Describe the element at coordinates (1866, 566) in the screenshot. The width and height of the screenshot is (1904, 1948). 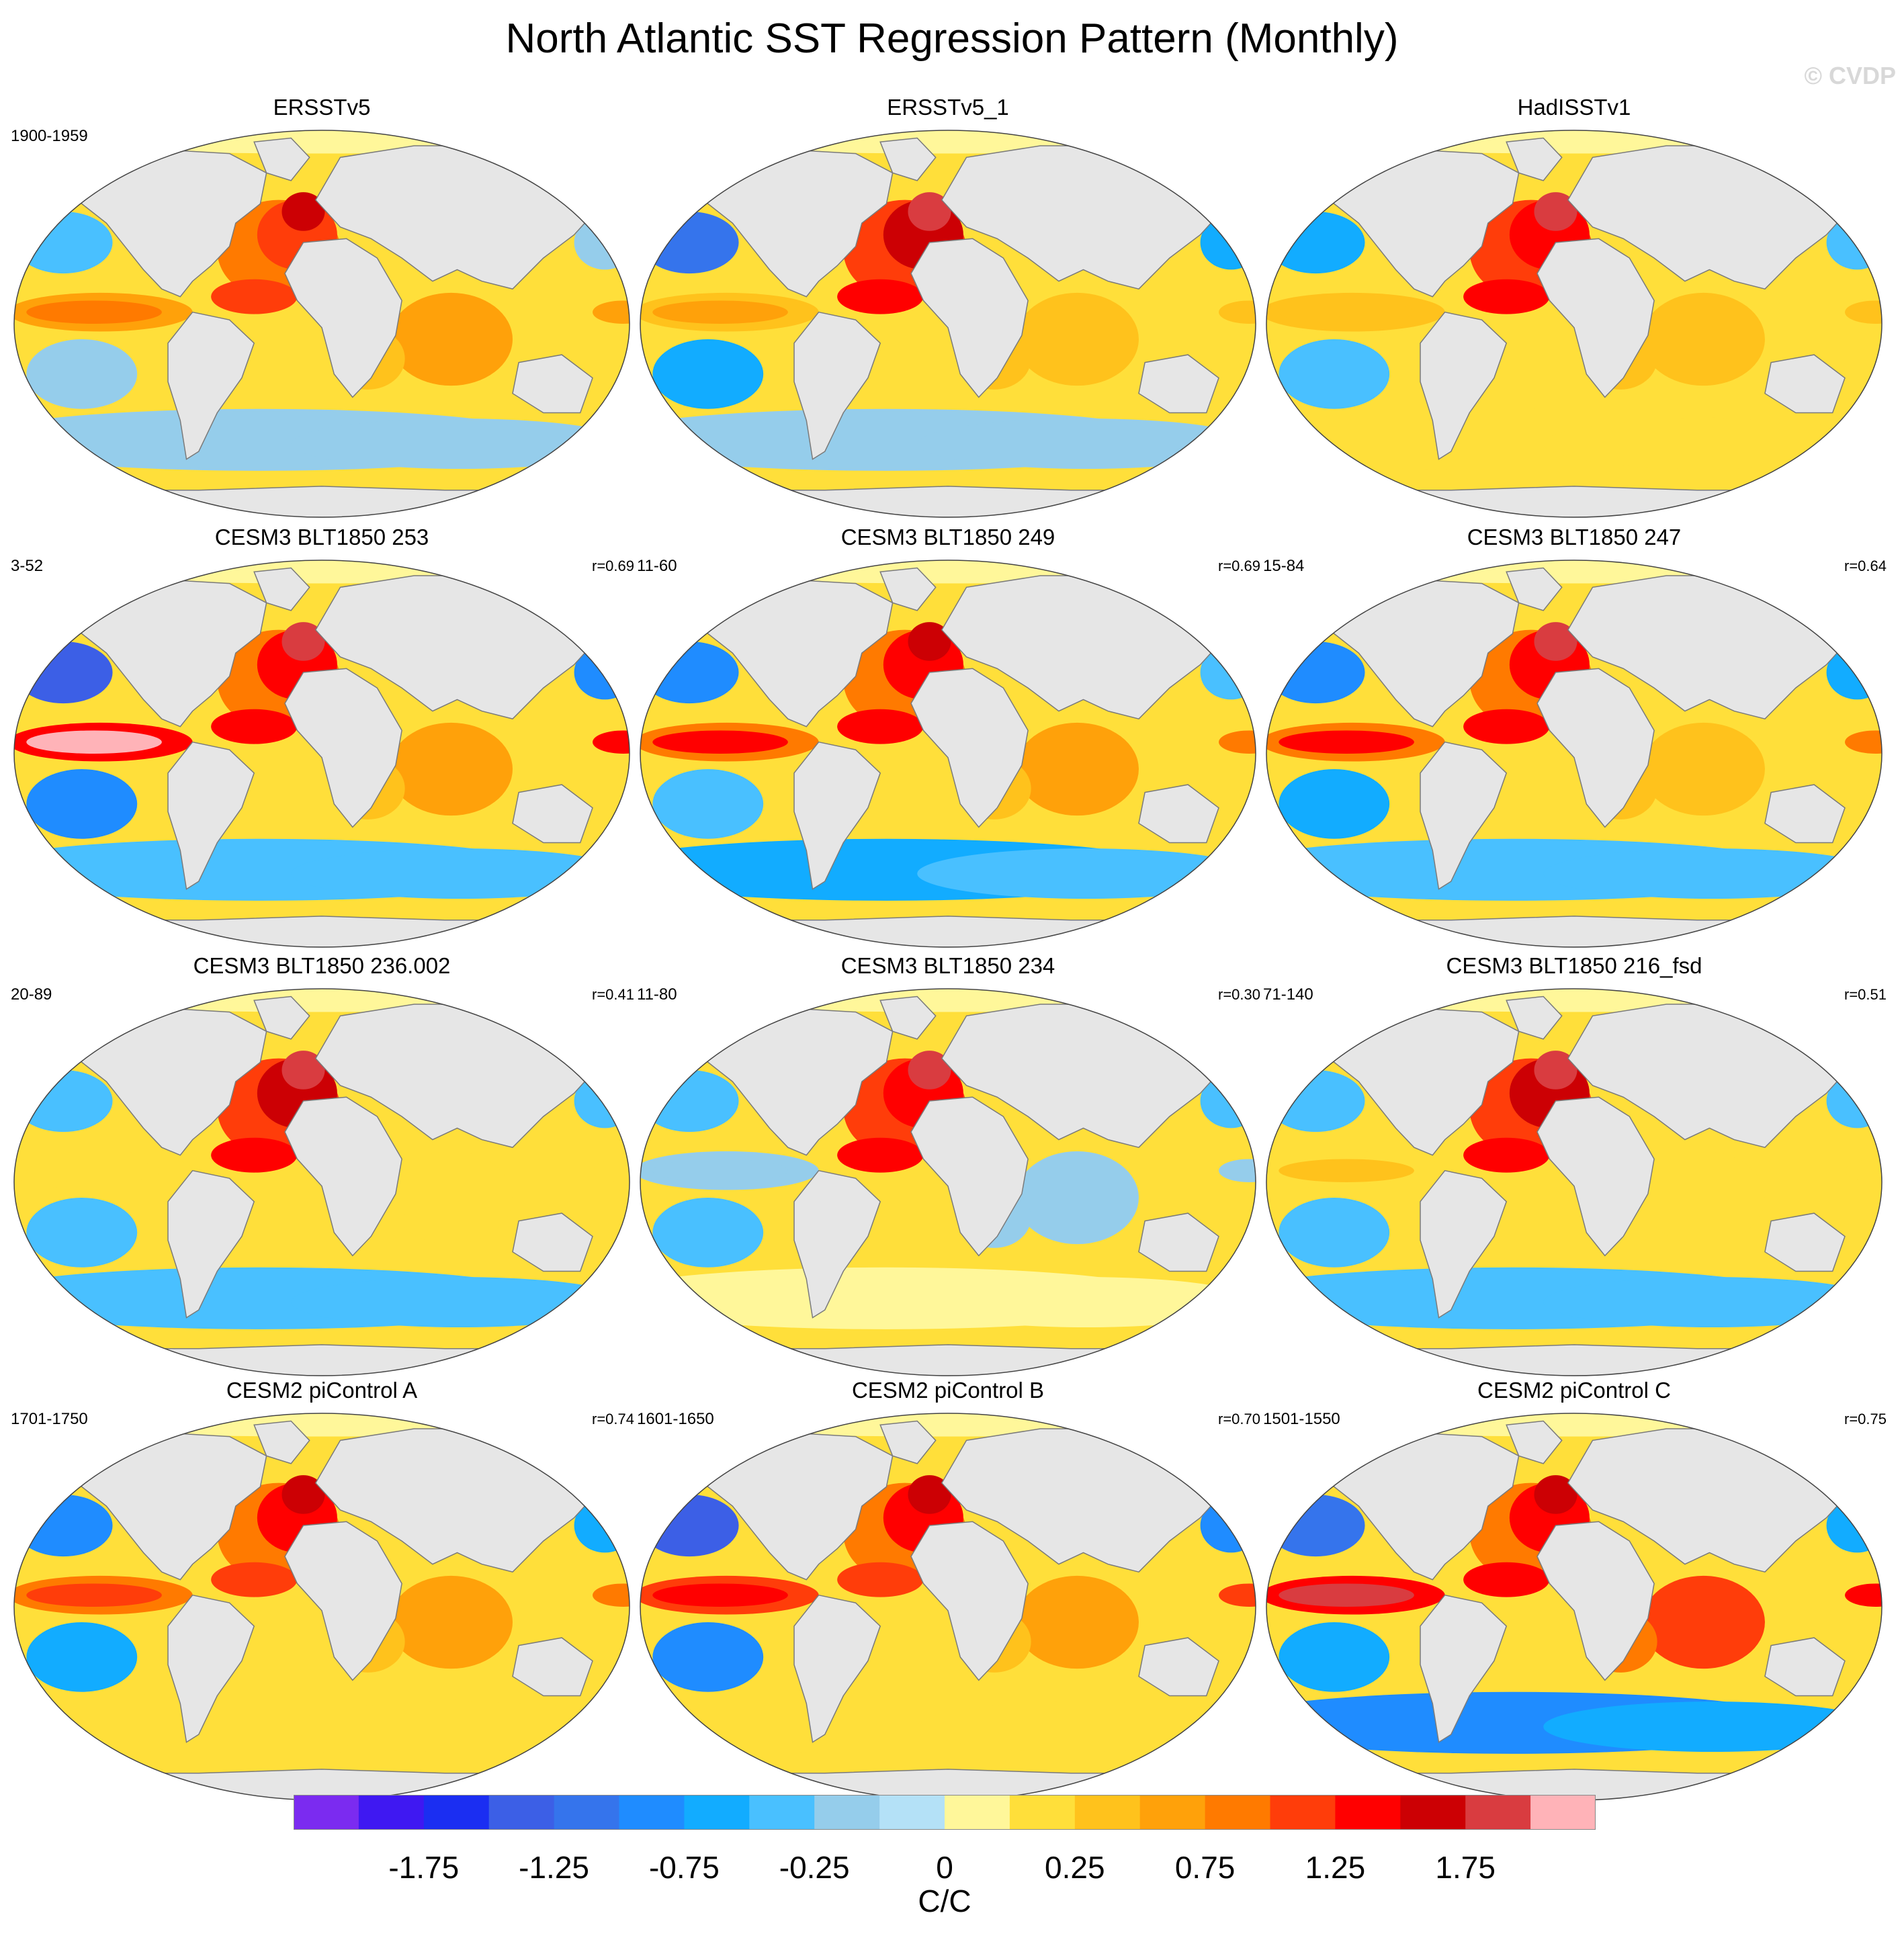
I see `panel-pattern-correlation: r=0.64` at that location.